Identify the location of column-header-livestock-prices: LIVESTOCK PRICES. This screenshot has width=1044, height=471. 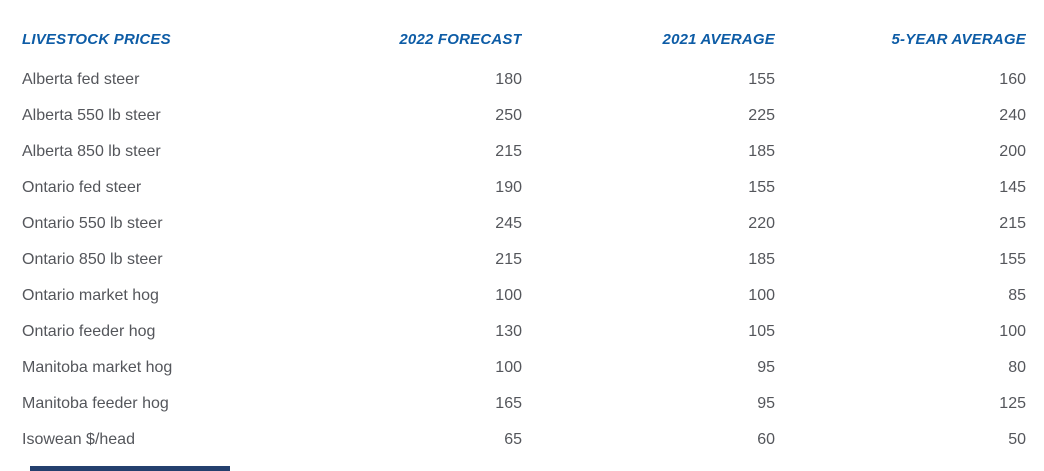
(96, 39).